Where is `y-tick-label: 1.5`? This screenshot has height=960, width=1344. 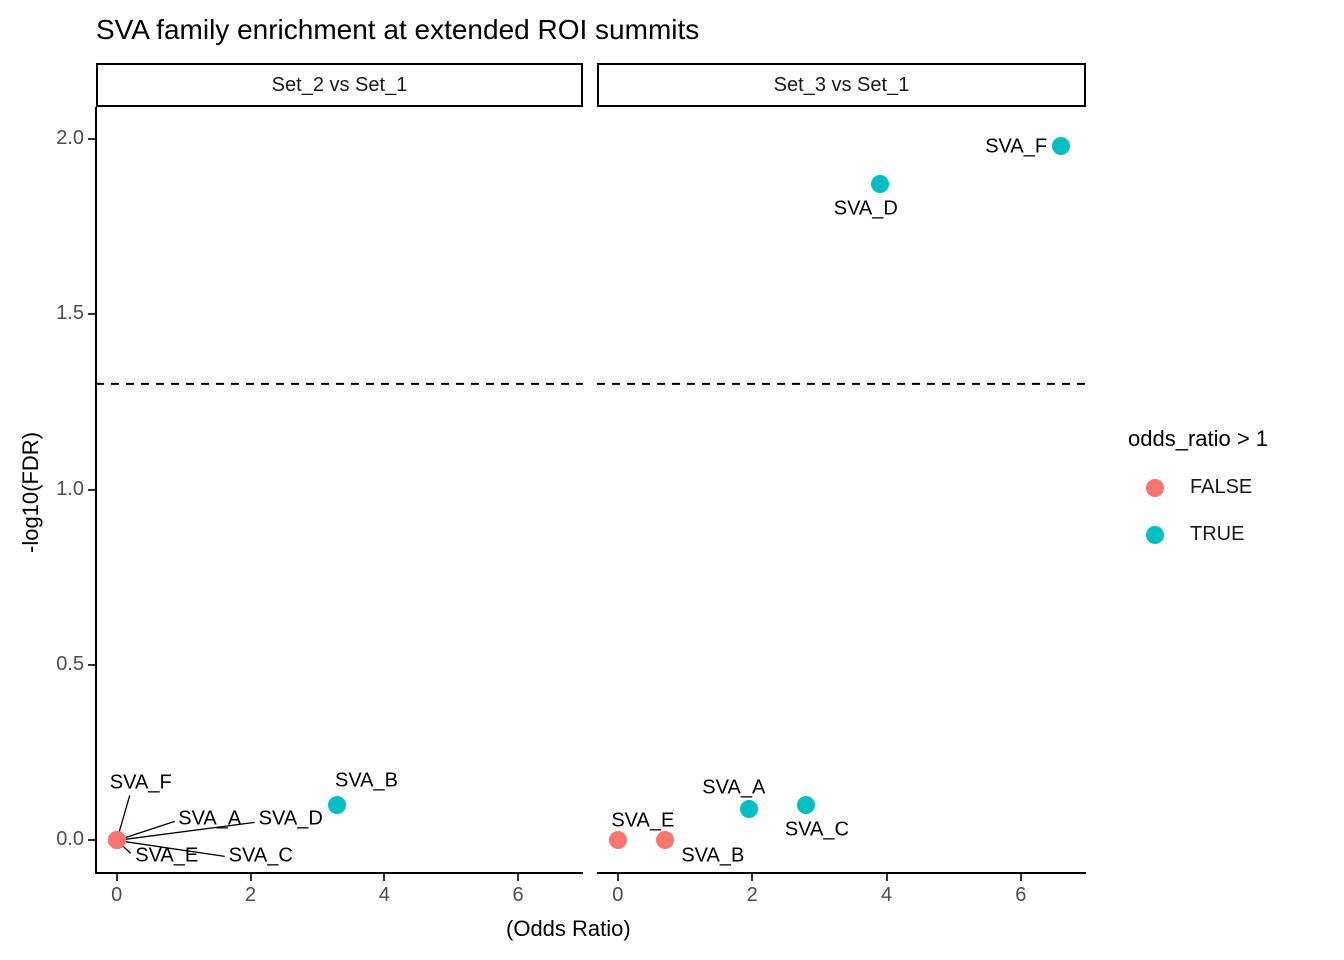 y-tick-label: 1.5 is located at coordinates (70, 313).